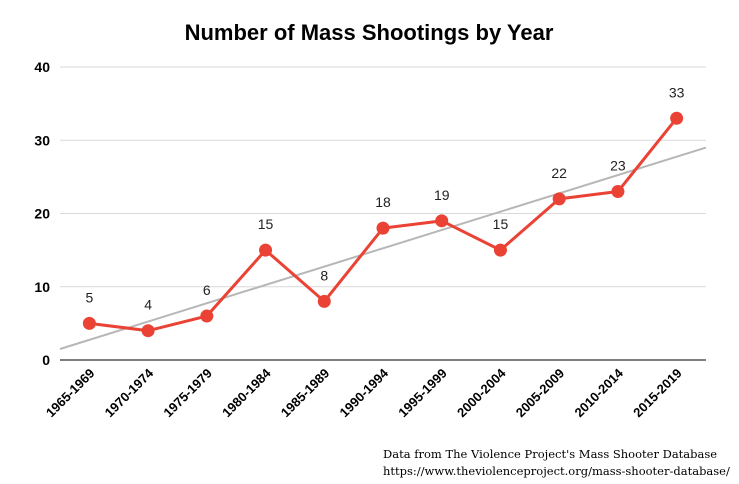 The height and width of the screenshot is (484, 739). I want to click on x-tick-label: 1990-1994, so click(364, 392).